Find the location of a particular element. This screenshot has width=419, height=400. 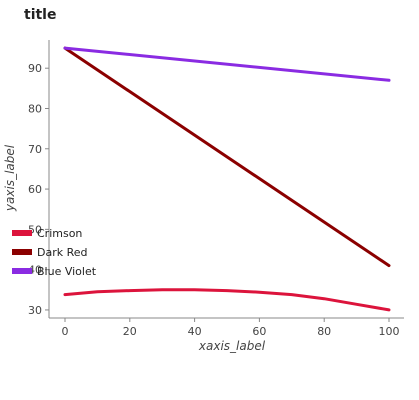

series-line-crimson is located at coordinates (227, 300).